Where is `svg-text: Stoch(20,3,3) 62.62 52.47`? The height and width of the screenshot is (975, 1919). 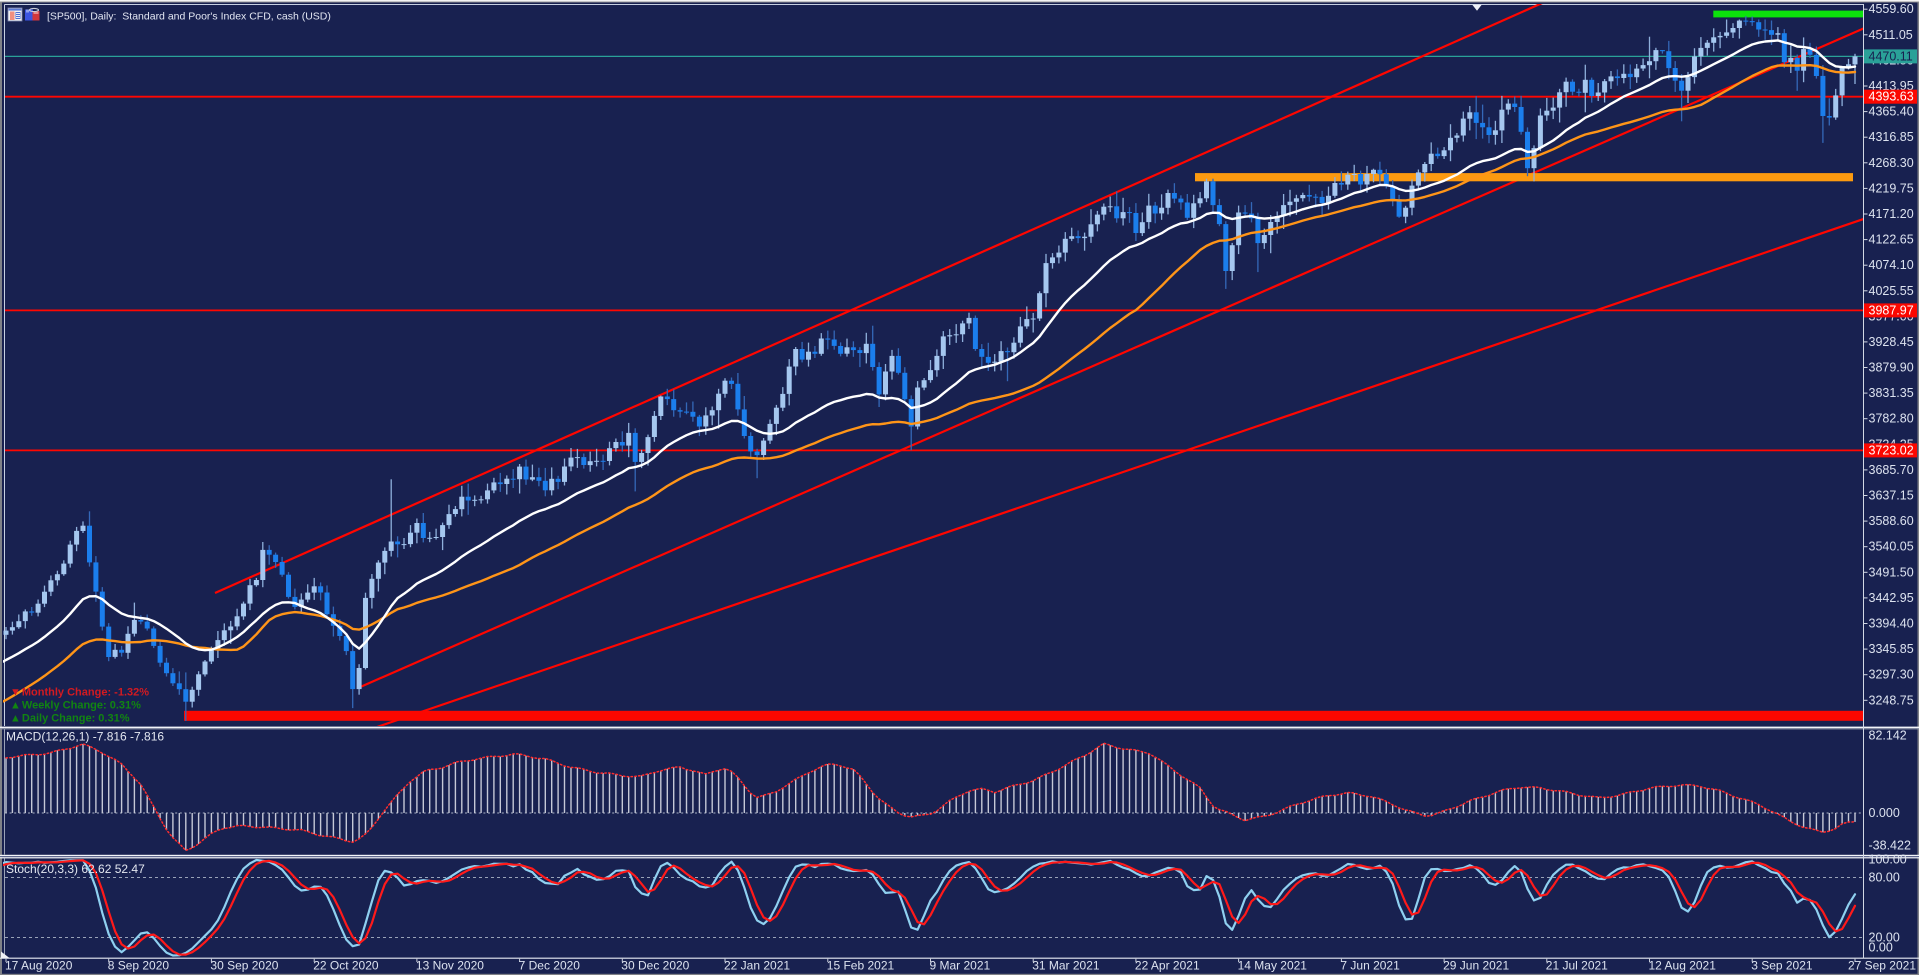 svg-text: Stoch(20,3,3) 62.62 52.47 is located at coordinates (75, 869).